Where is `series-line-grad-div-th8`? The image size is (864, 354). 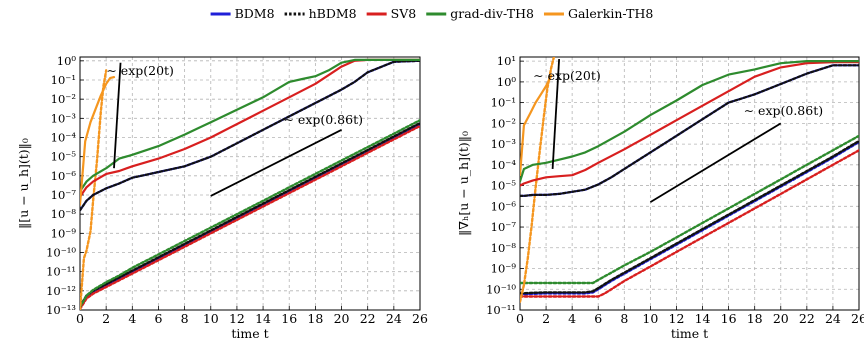
series-line-grad-div-th8 is located at coordinates (689, 121).